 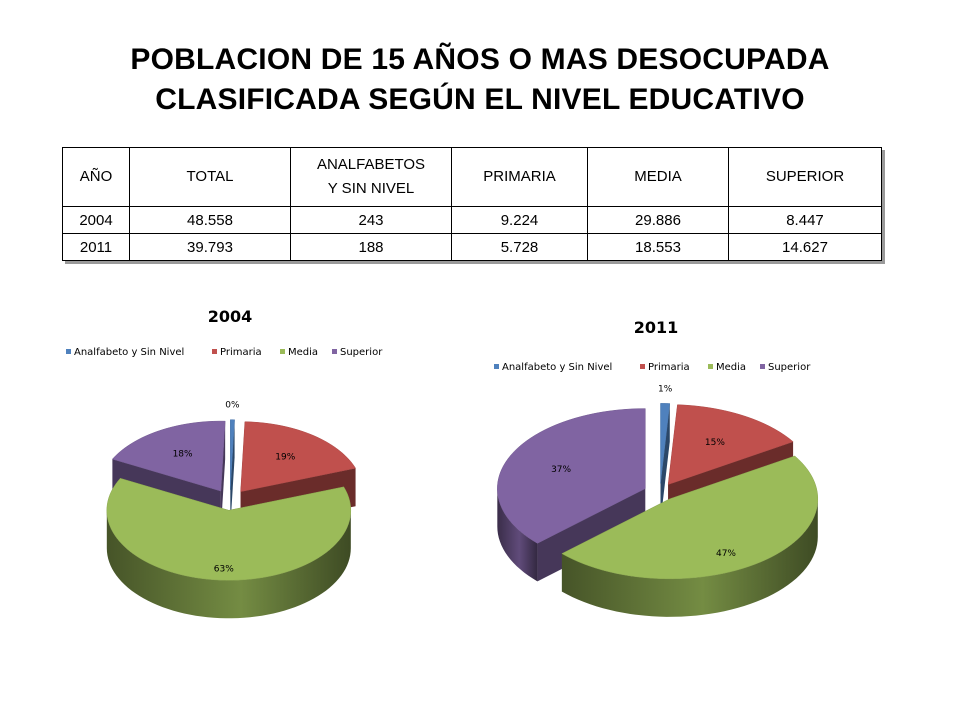 What do you see at coordinates (224, 570) in the screenshot?
I see `data-label-media: 63%` at bounding box center [224, 570].